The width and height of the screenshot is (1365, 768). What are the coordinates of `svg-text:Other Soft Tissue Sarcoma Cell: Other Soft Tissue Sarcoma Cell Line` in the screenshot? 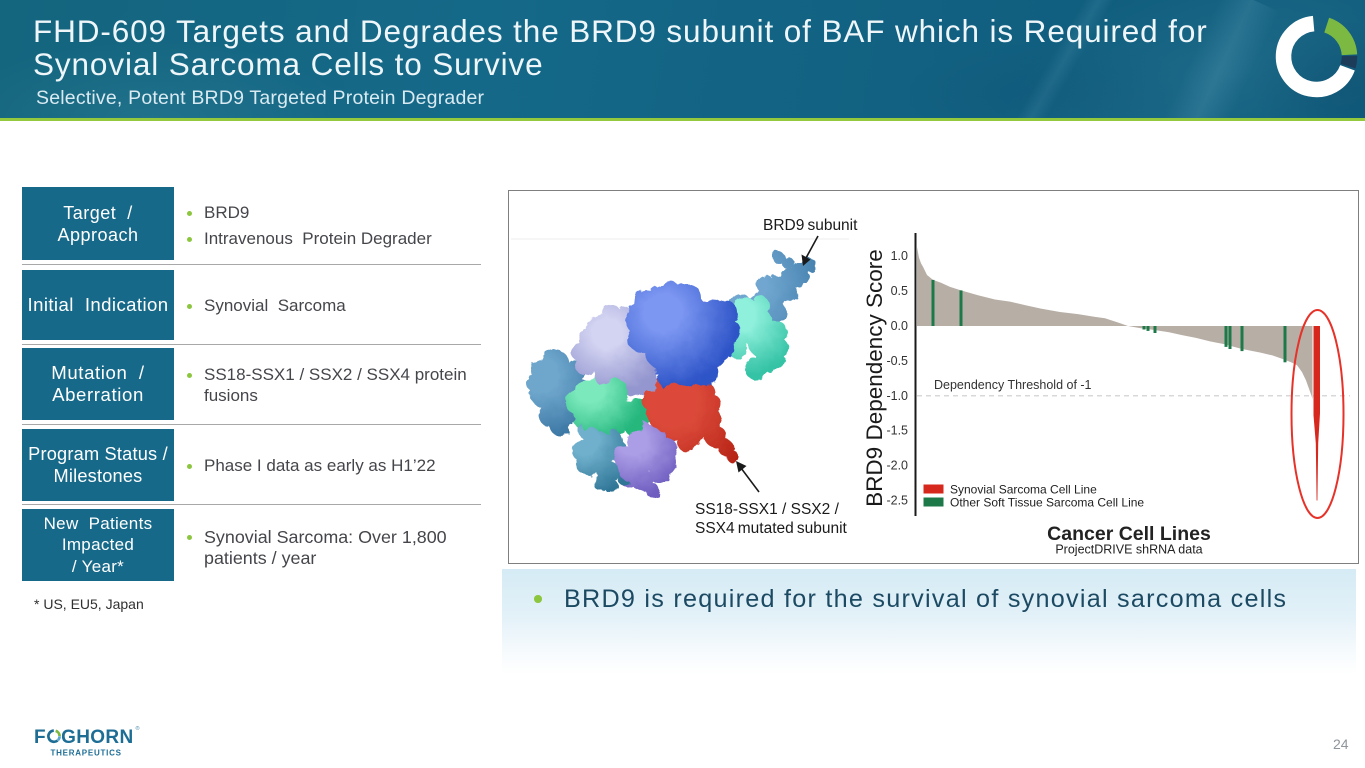 It's located at (1047, 503).